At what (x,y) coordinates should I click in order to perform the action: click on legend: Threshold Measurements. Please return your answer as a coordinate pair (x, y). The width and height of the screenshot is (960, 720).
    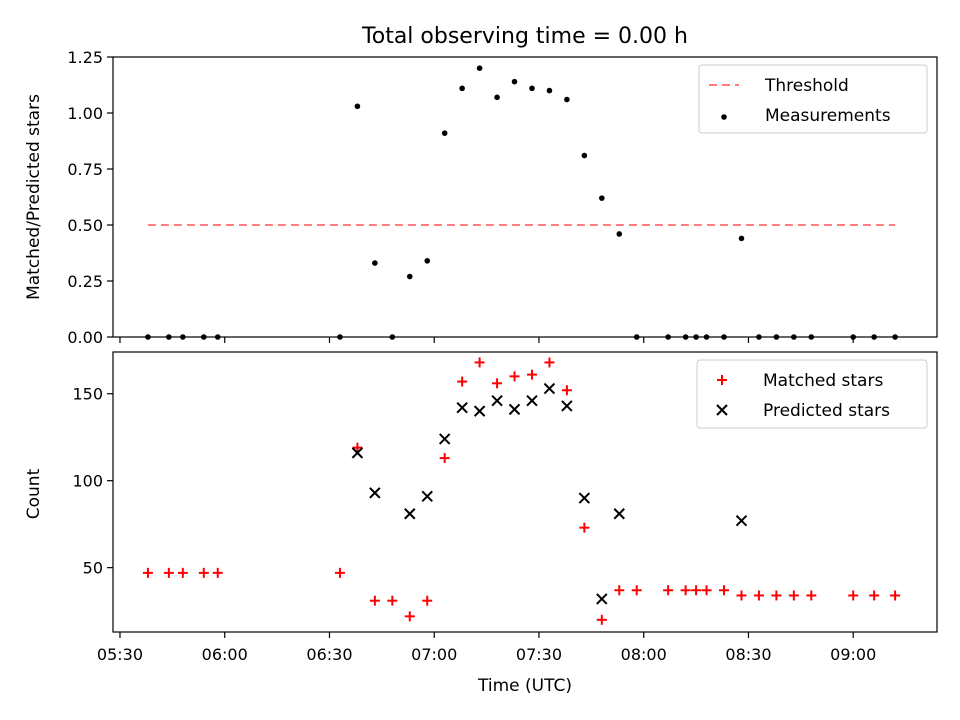
    Looking at the image, I should click on (813, 99).